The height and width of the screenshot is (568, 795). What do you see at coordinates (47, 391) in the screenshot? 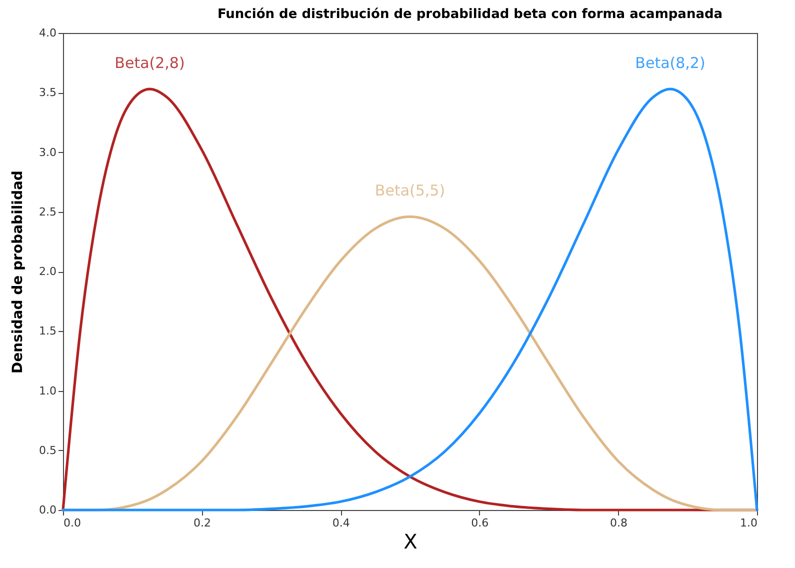
I see `y-tick-label: 1.0` at bounding box center [47, 391].